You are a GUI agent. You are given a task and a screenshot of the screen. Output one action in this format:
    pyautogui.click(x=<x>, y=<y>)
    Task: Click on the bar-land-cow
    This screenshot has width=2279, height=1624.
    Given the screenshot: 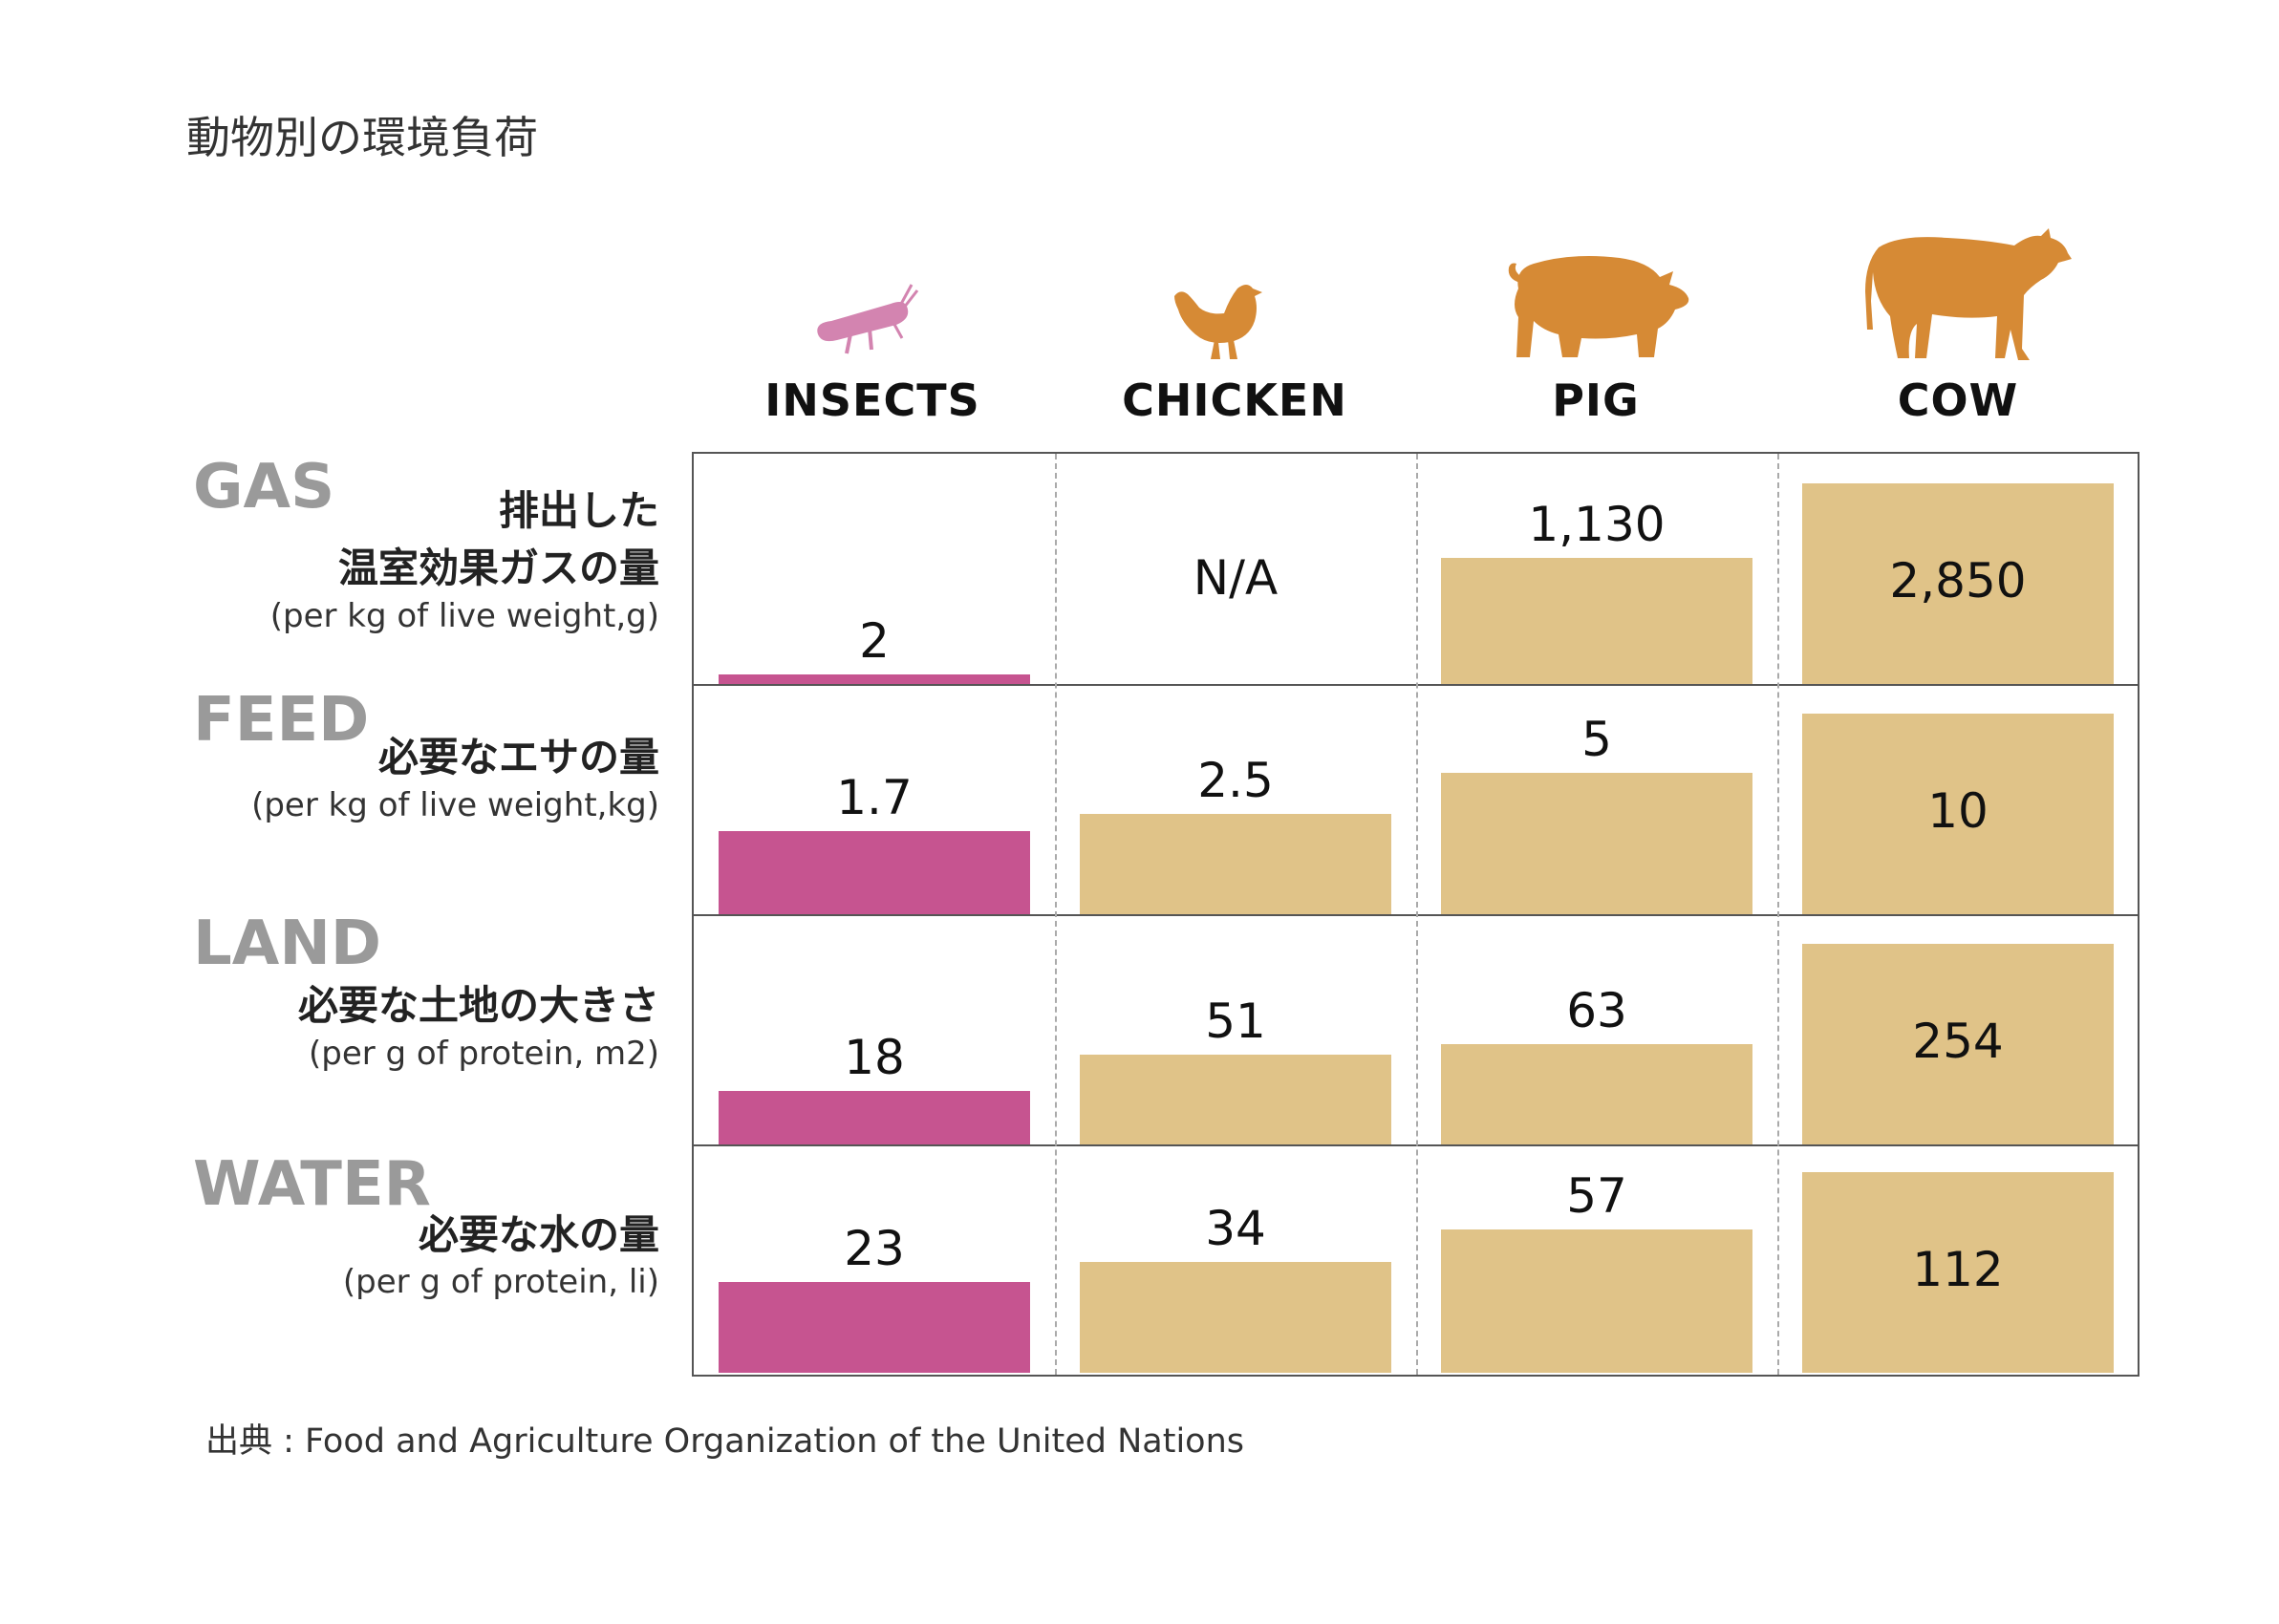 What is the action you would take?
    pyautogui.click(x=1958, y=1044)
    